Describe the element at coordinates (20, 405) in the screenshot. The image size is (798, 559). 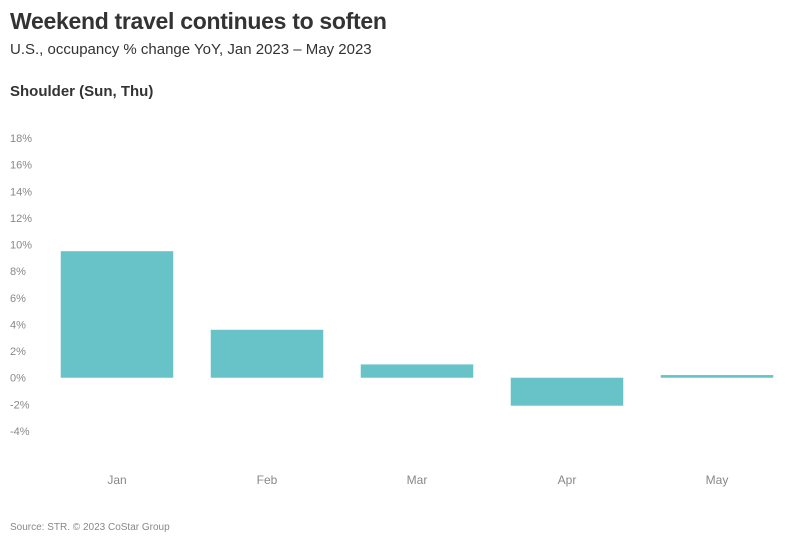
I see `y-tick-label: -2%` at that location.